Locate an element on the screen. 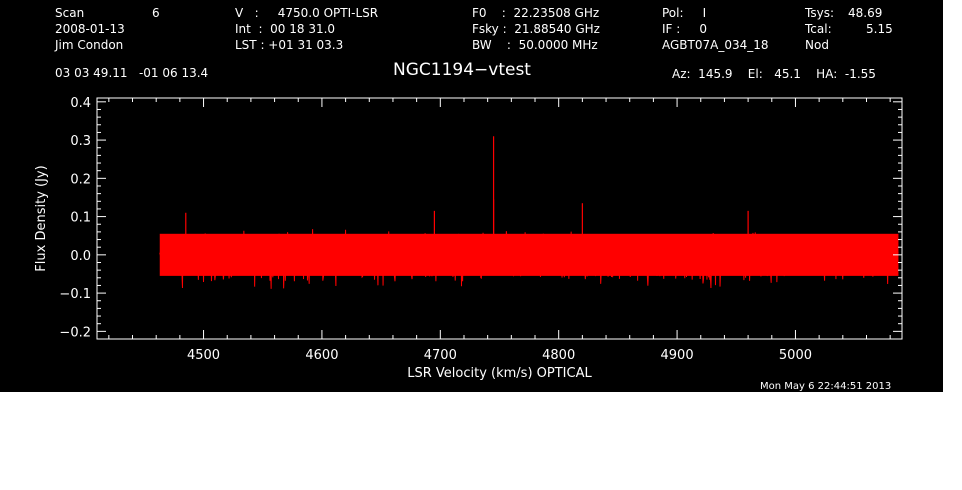  y-tick-label: 0.2 is located at coordinates (80, 179).